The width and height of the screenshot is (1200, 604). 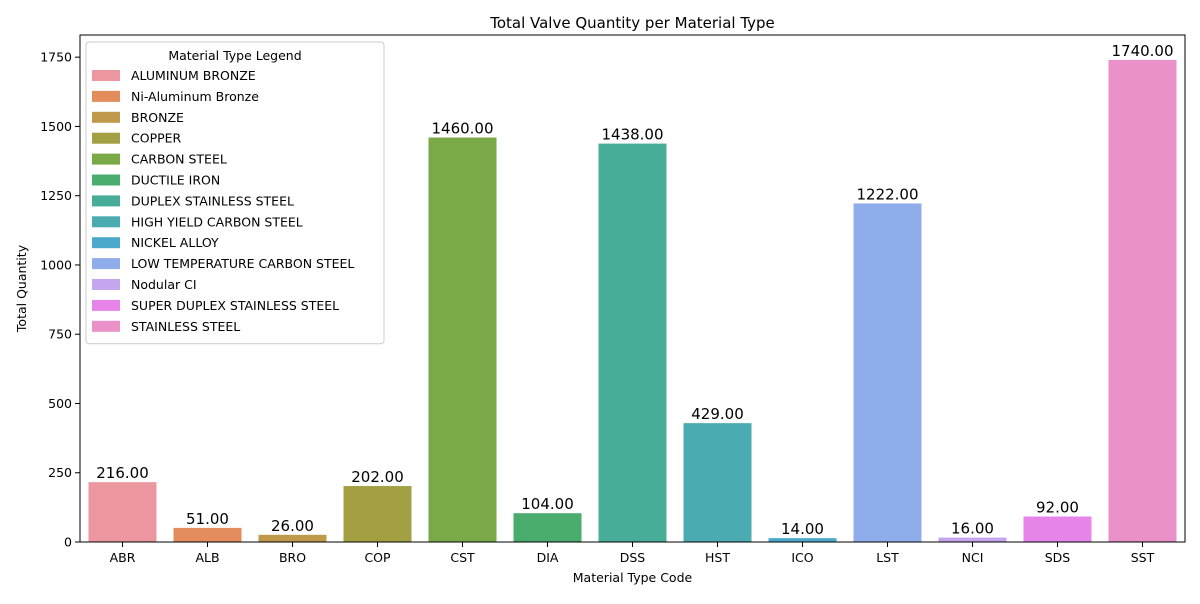 What do you see at coordinates (973, 557) in the screenshot?
I see `x-tick-label: NCI` at bounding box center [973, 557].